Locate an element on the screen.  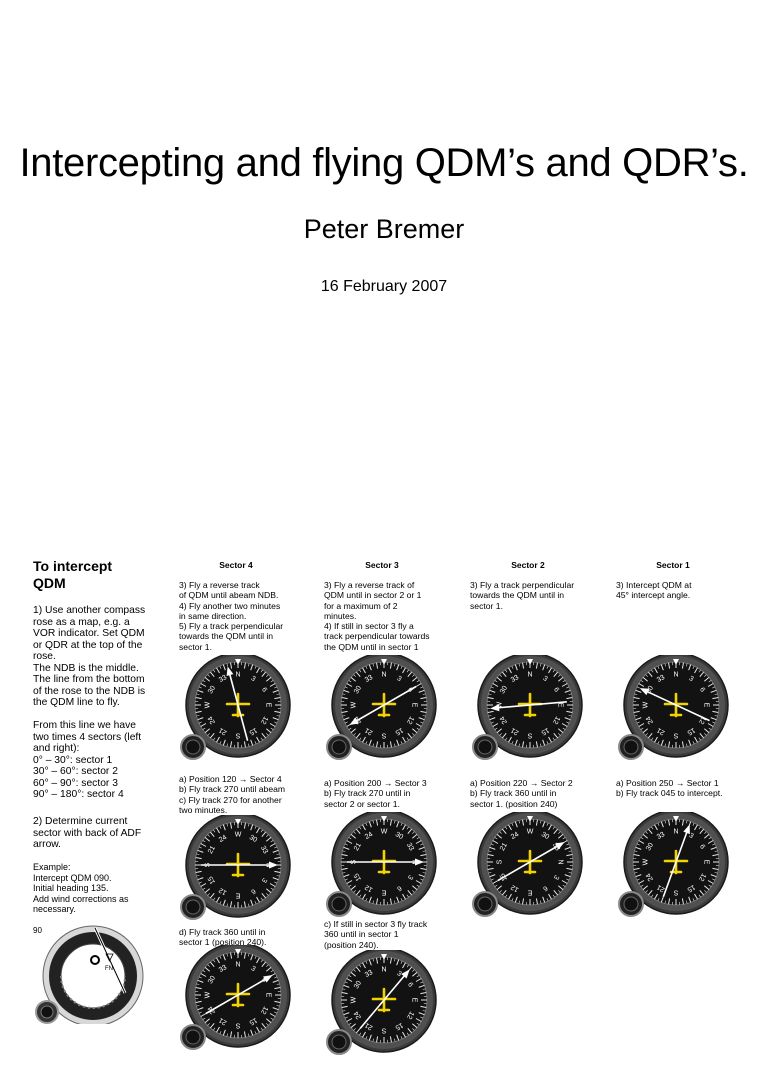
example-instrument: FN is located at coordinates (90, 973).